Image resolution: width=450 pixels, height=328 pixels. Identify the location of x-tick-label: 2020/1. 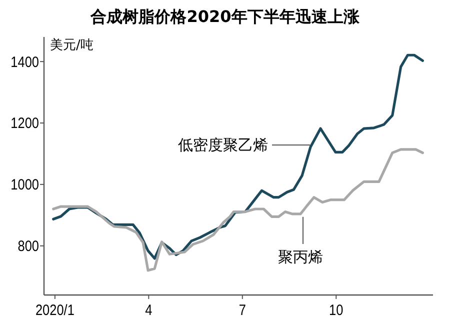
(55, 309).